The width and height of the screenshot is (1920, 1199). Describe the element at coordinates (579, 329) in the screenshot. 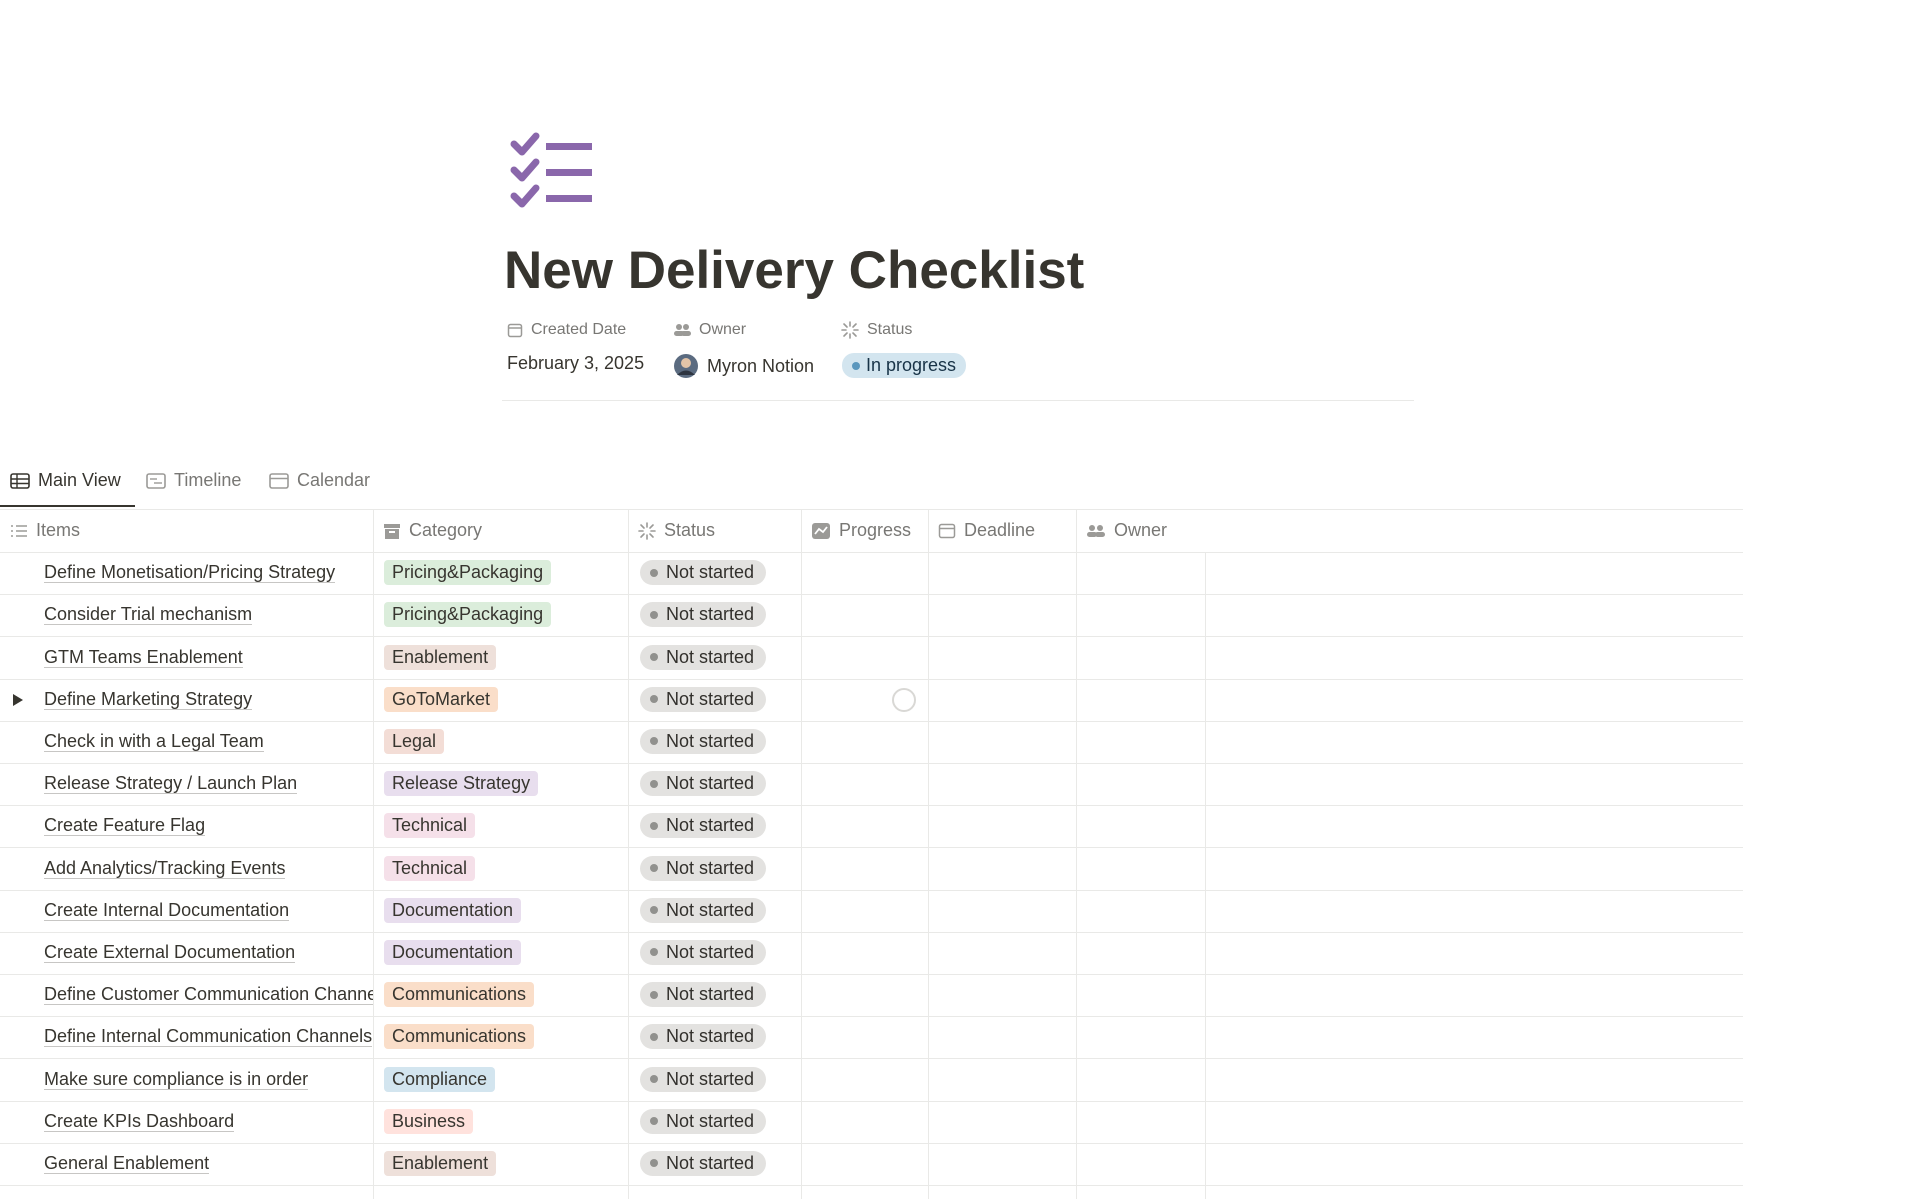

I see `label-text: Created Date` at that location.